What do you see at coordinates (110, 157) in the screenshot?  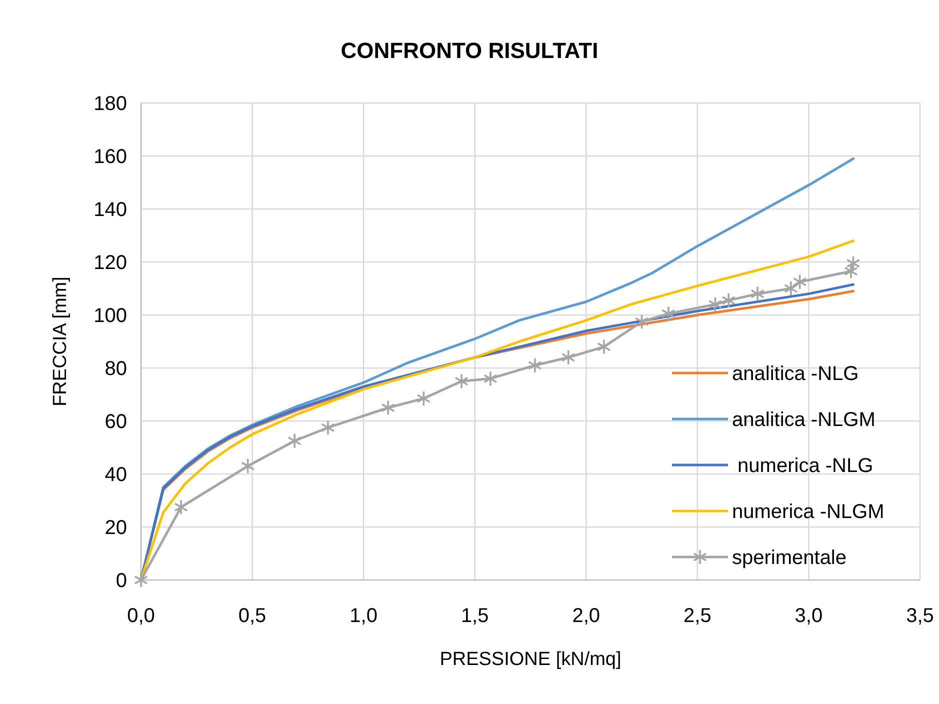 I see `y-tick-label: 160` at bounding box center [110, 157].